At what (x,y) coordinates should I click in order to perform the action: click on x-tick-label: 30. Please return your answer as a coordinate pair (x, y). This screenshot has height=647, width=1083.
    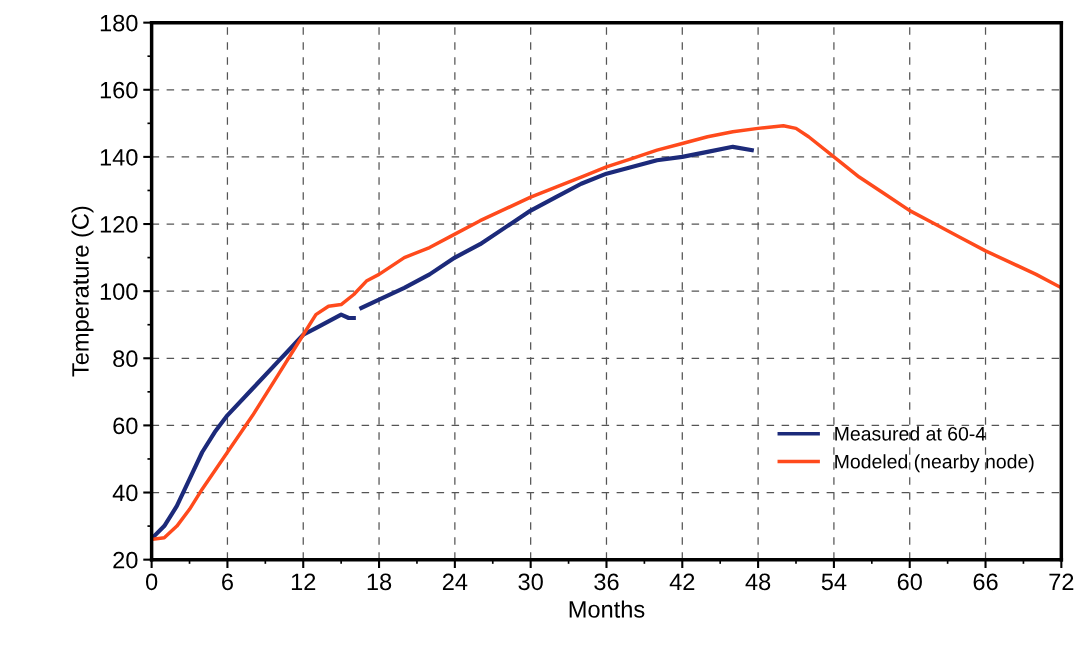
    Looking at the image, I should click on (530, 582).